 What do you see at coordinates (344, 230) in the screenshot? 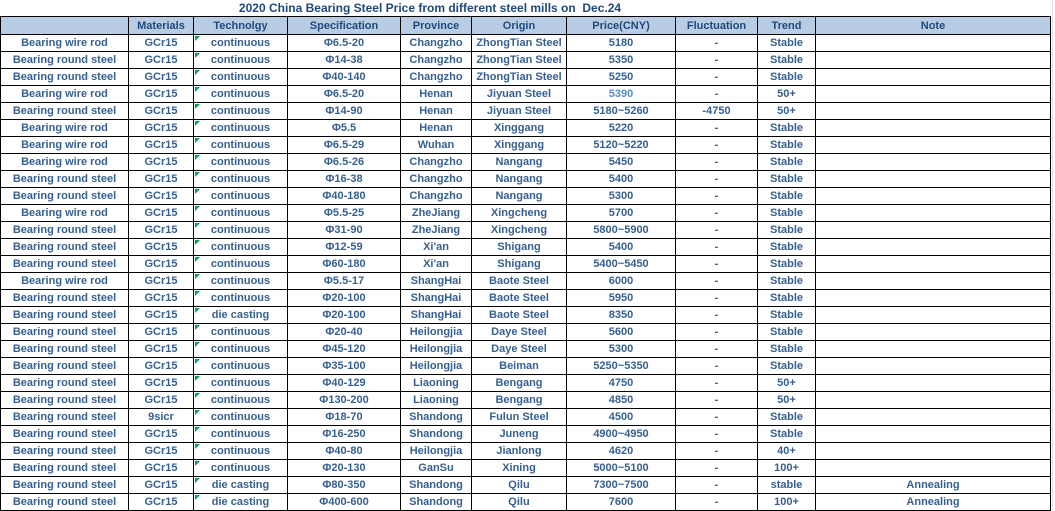
I see `cell-specification: Φ31-90` at bounding box center [344, 230].